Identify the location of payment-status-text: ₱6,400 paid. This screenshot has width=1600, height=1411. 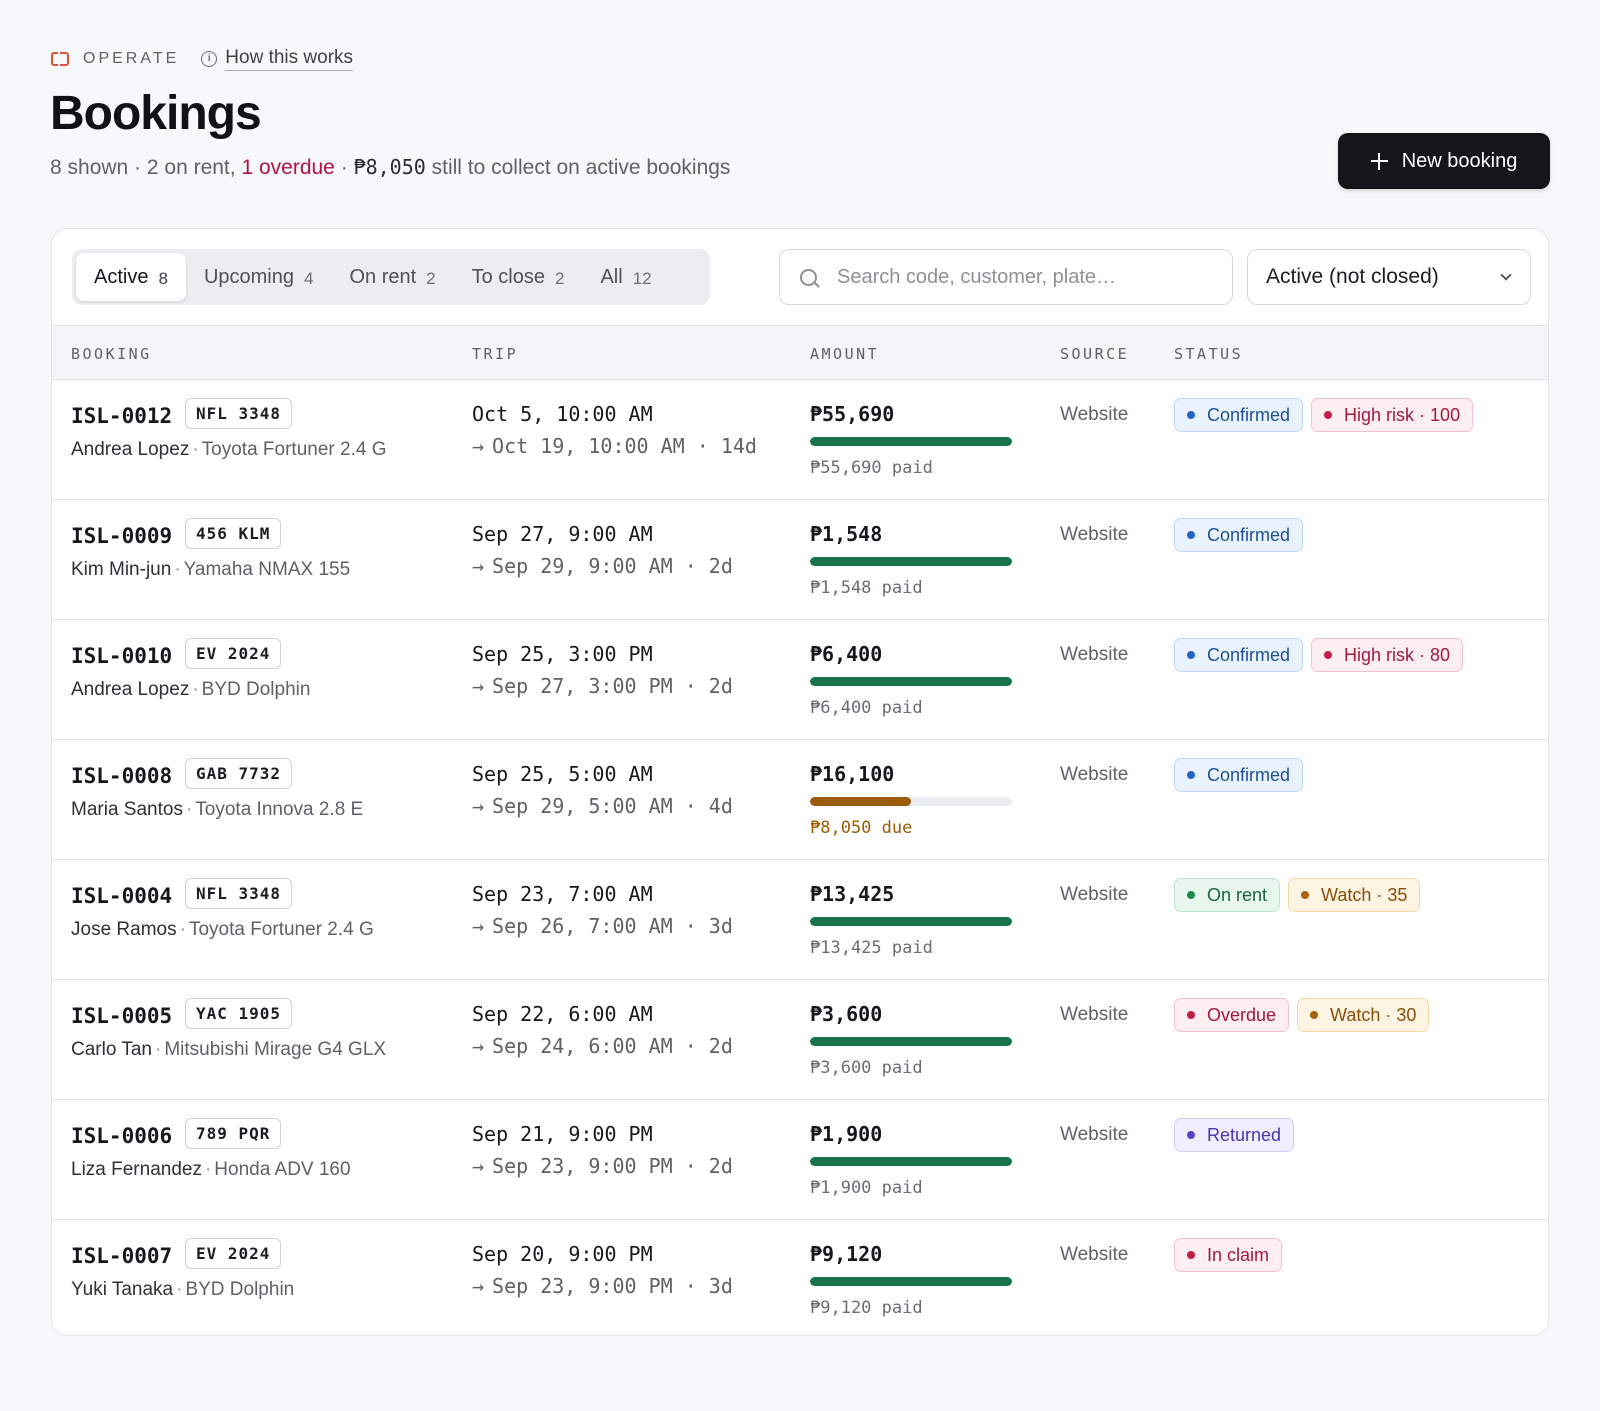
(866, 708).